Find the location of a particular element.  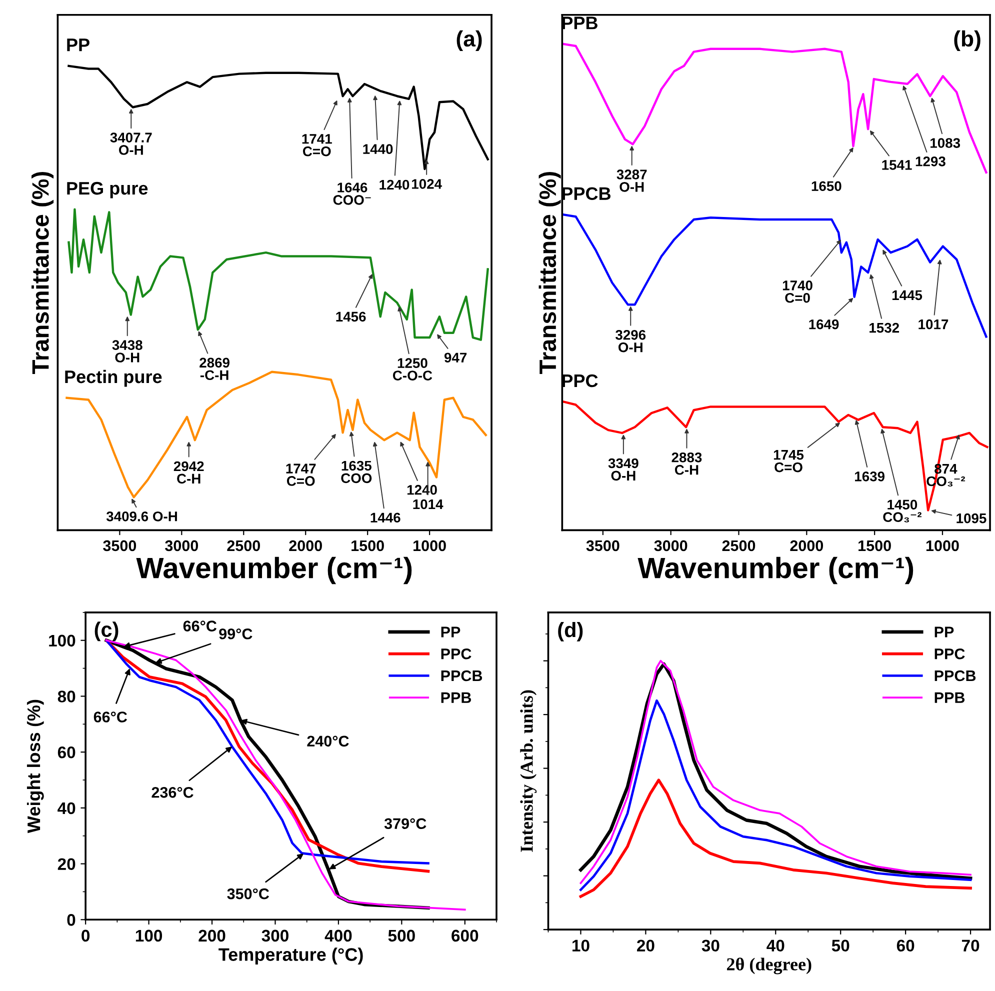

annotation: 1446 is located at coordinates (385, 517).